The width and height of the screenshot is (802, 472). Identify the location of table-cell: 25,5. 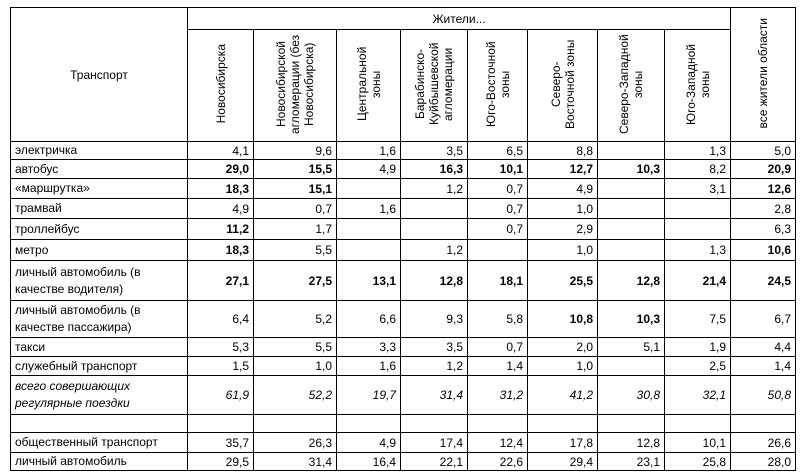
(562, 280).